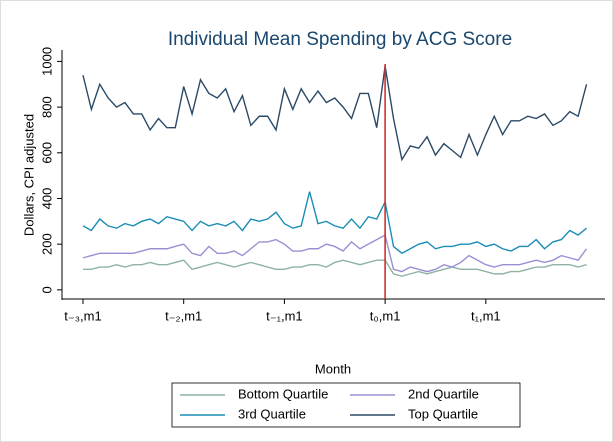  Describe the element at coordinates (46, 153) in the screenshot. I see `y-tick-label: 600` at that location.